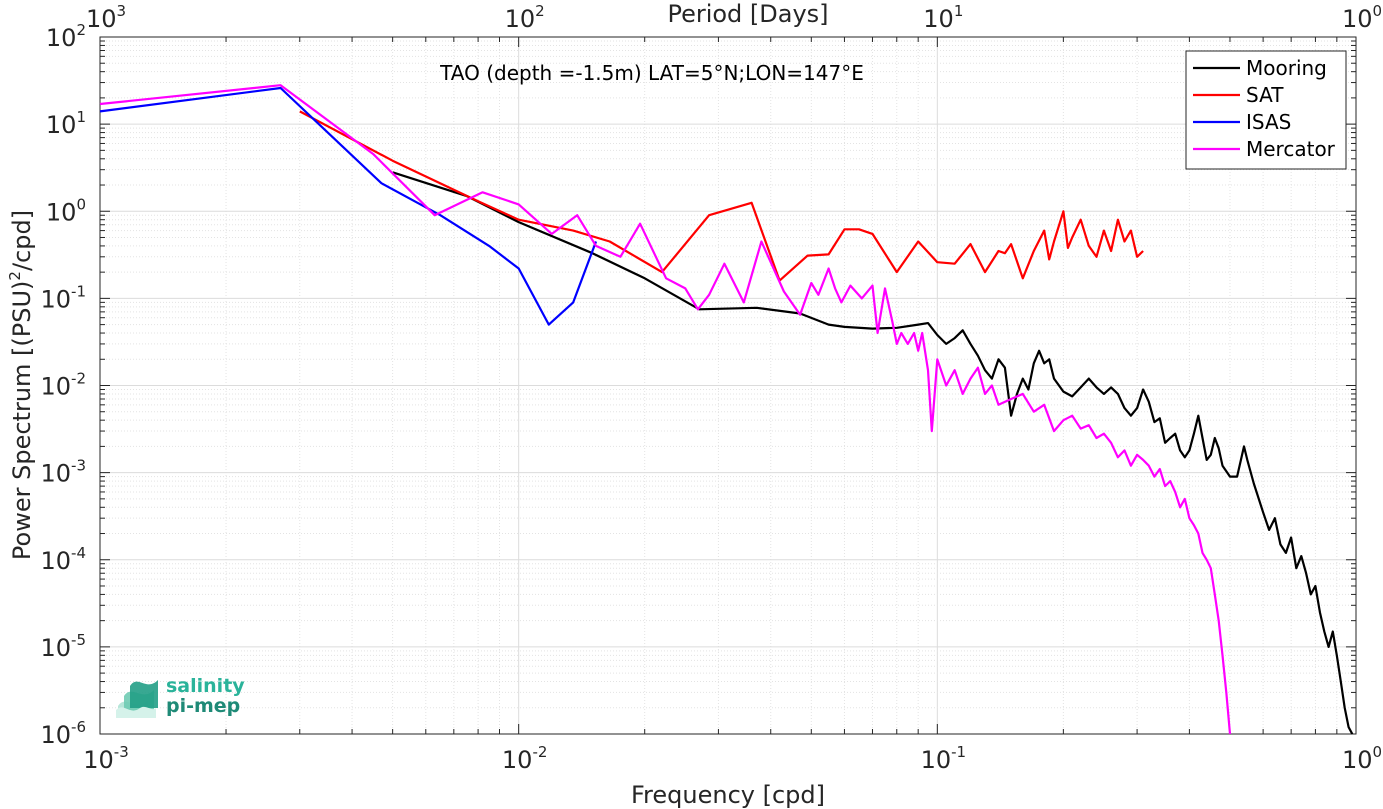  Describe the element at coordinates (106, 17) in the screenshot. I see `top-tick-label: 10³` at that location.